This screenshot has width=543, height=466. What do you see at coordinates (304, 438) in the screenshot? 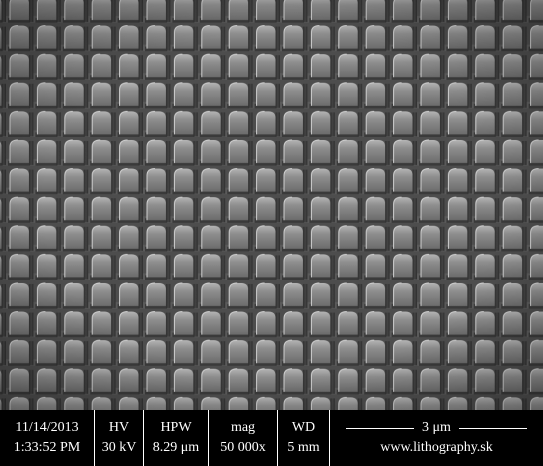
I see `wd-cell: WD 5 mm` at bounding box center [304, 438].